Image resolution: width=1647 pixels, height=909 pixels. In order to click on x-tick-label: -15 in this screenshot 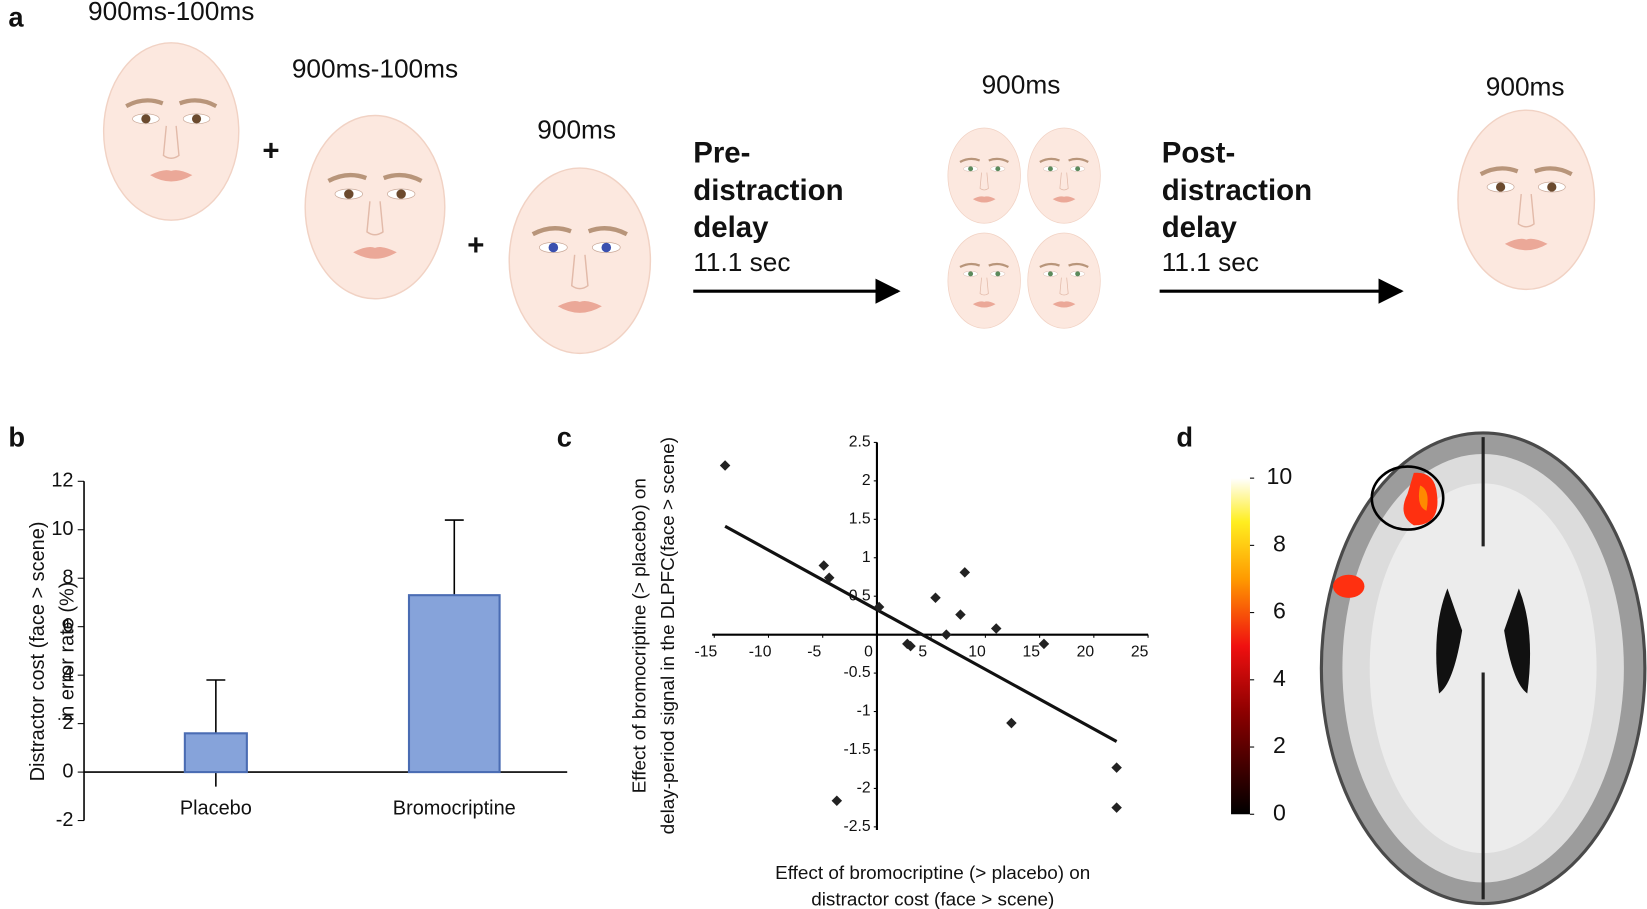, I will do `click(705, 652)`.